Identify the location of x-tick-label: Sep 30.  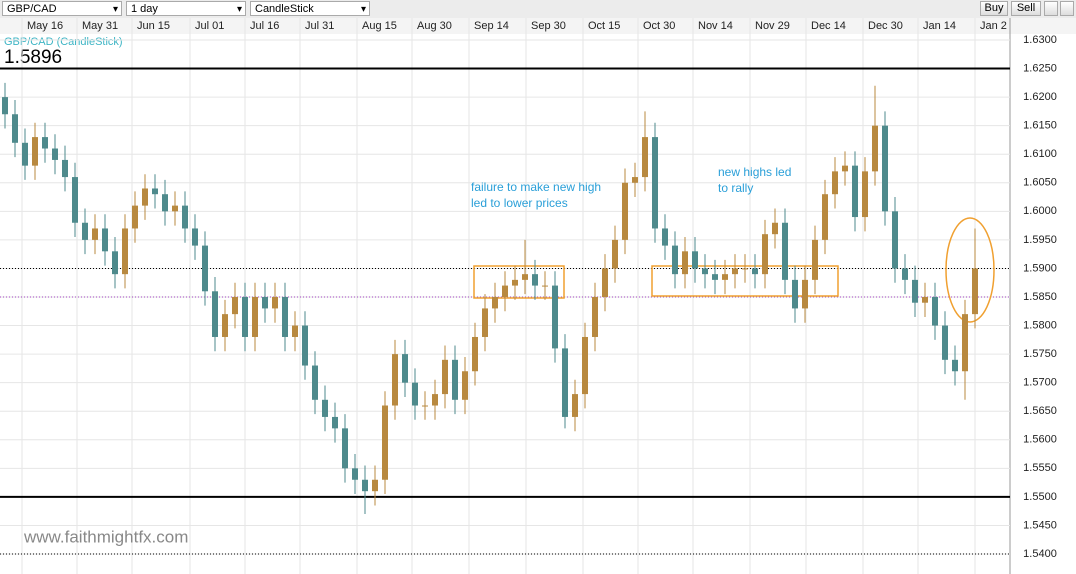
(548, 26).